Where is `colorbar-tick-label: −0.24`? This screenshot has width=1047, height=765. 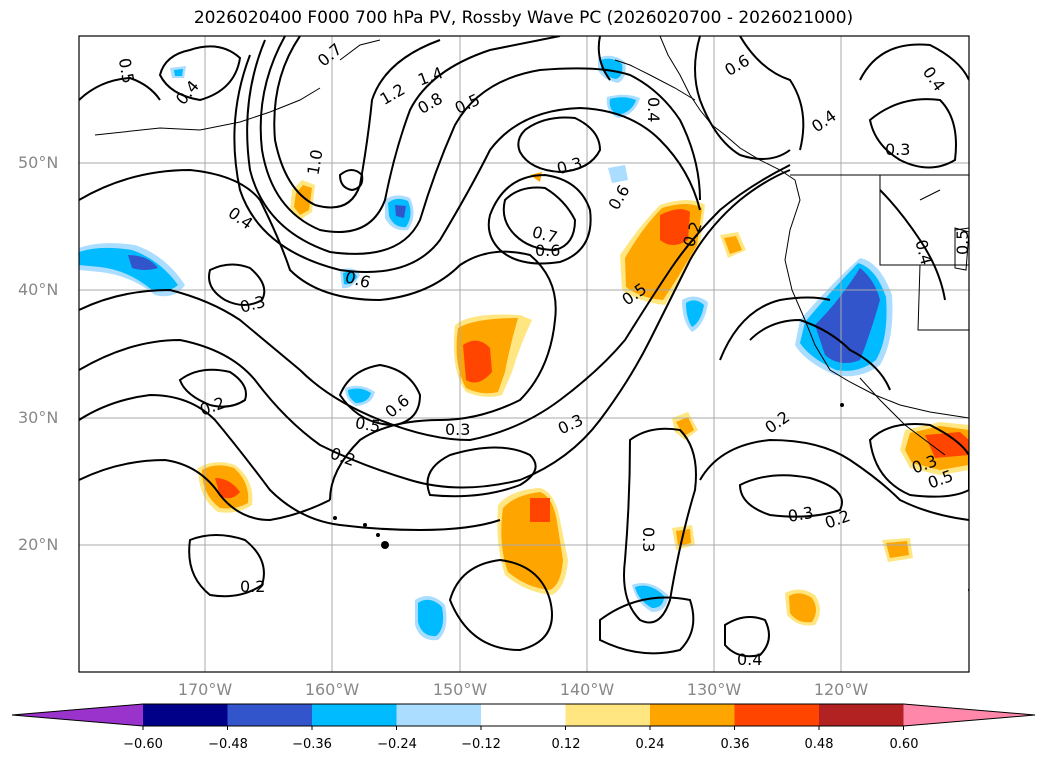 colorbar-tick-label: −0.24 is located at coordinates (397, 744).